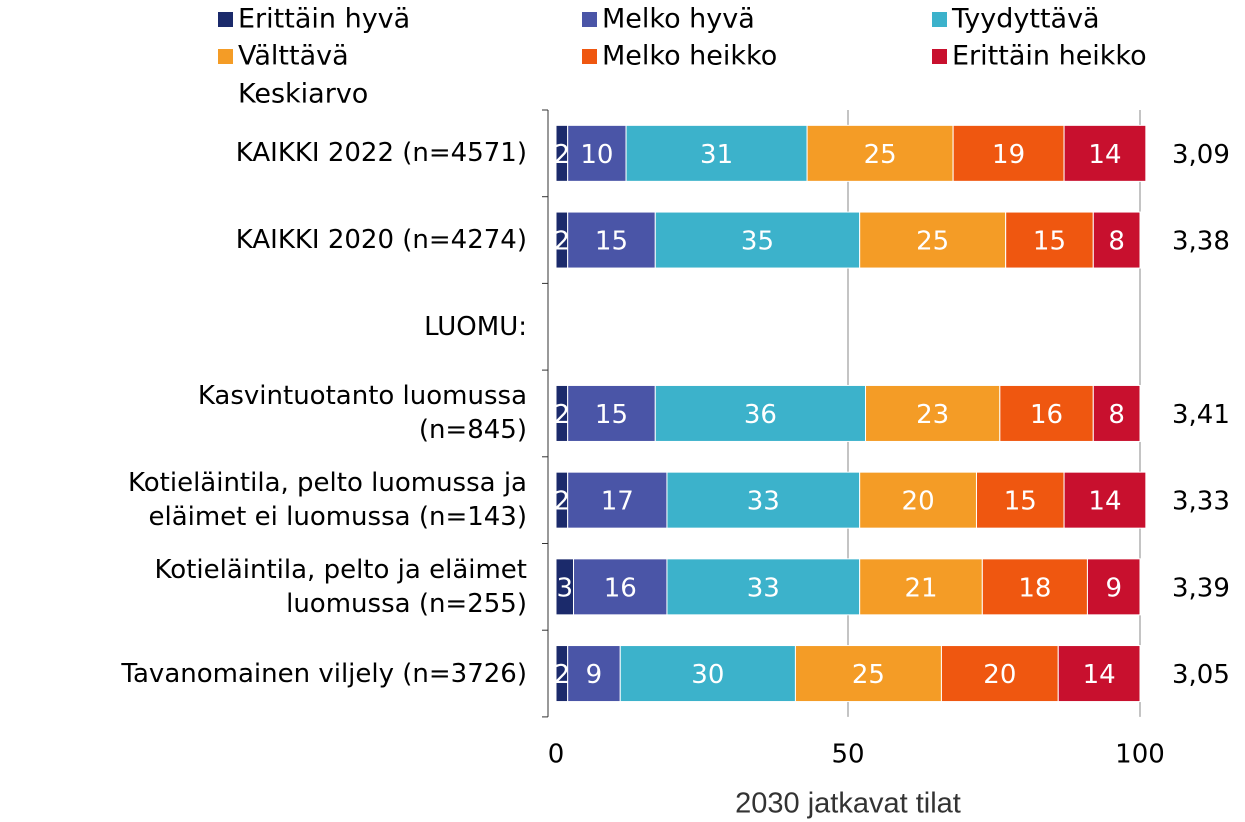 The width and height of the screenshot is (1245, 822). I want to click on average-label: 3,41, so click(1201, 415).